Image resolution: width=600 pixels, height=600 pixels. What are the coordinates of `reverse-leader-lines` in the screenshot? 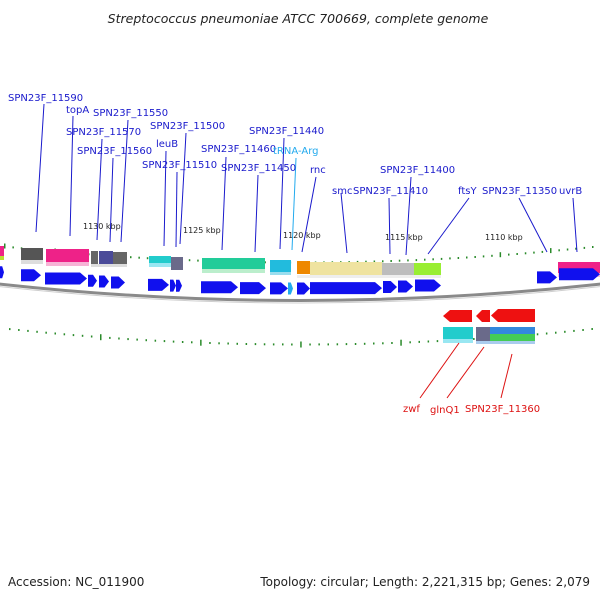 It's located at (466, 370).